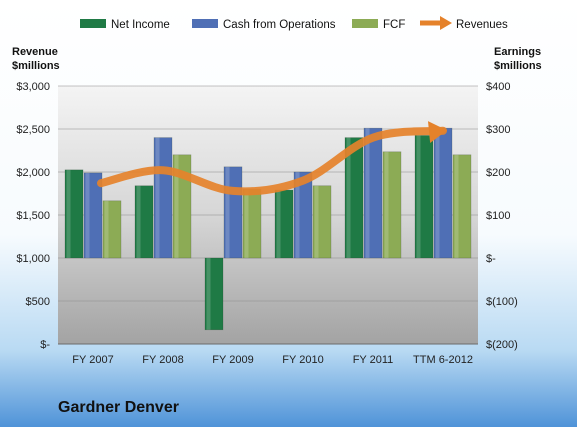  I want to click on legend-label-revenues: Revenues, so click(482, 25).